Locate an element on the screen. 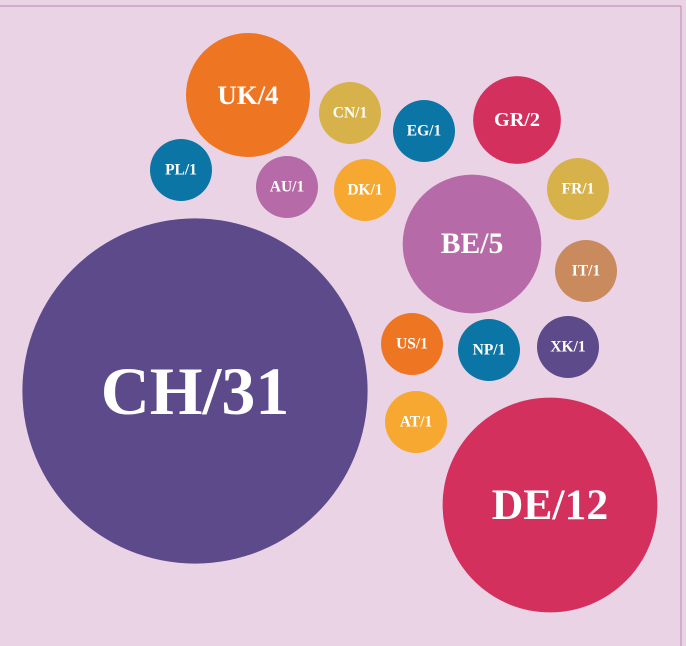 Image resolution: width=686 pixels, height=646 pixels. bubble-label: XK/1 is located at coordinates (567, 347).